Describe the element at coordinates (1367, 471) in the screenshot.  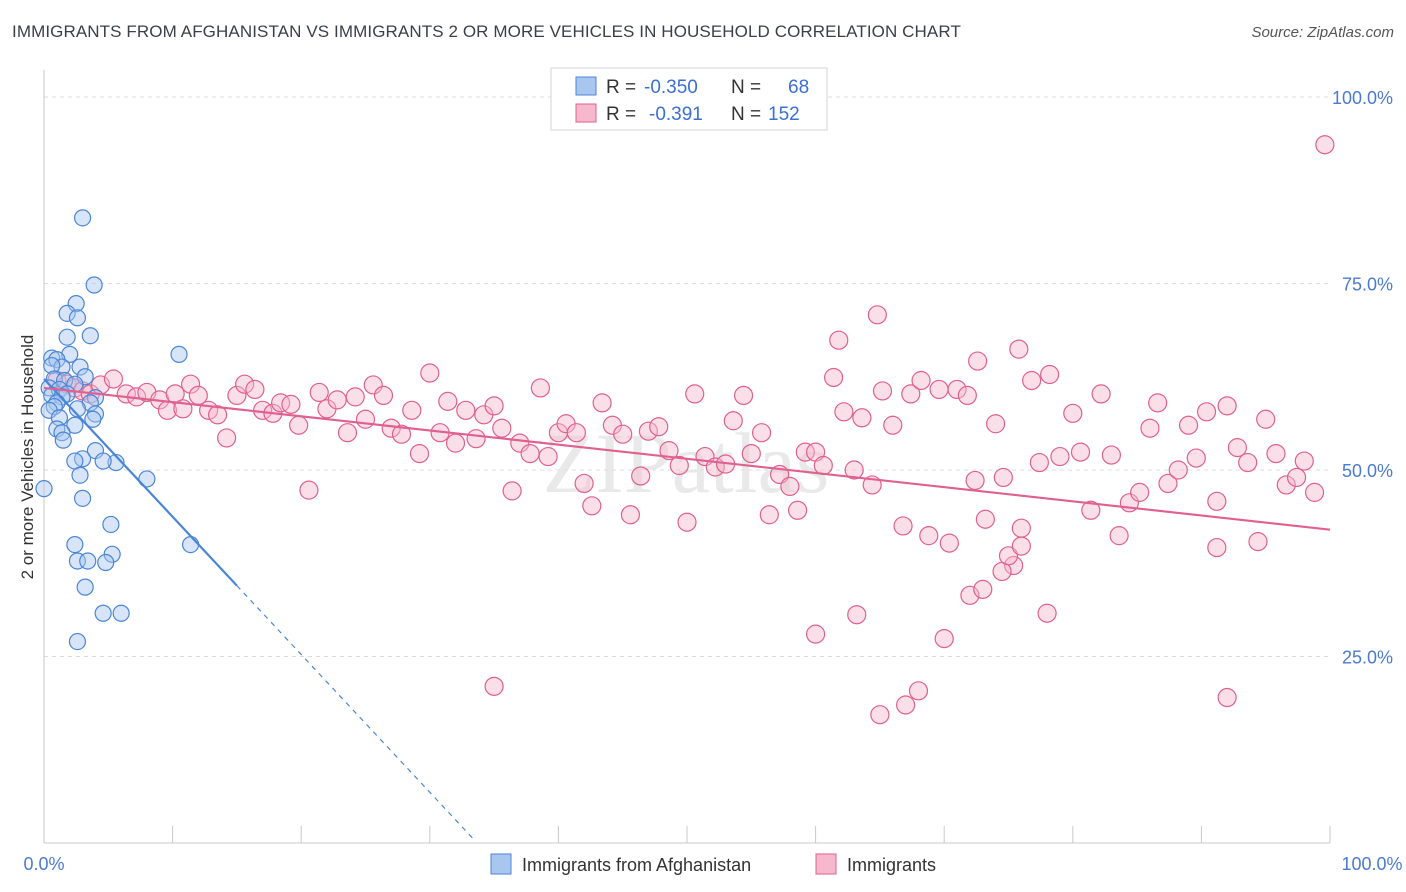
I see `y-tick-label: 50.0%` at that location.